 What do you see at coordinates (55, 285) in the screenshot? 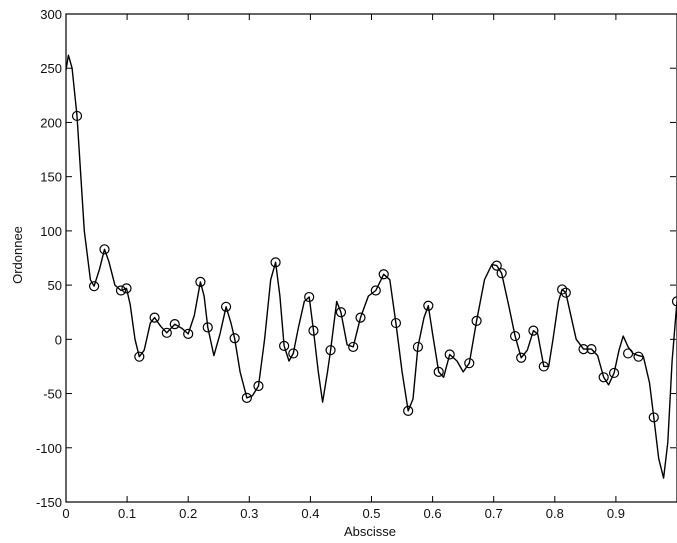
I see `y-tick-label: 50` at bounding box center [55, 285].